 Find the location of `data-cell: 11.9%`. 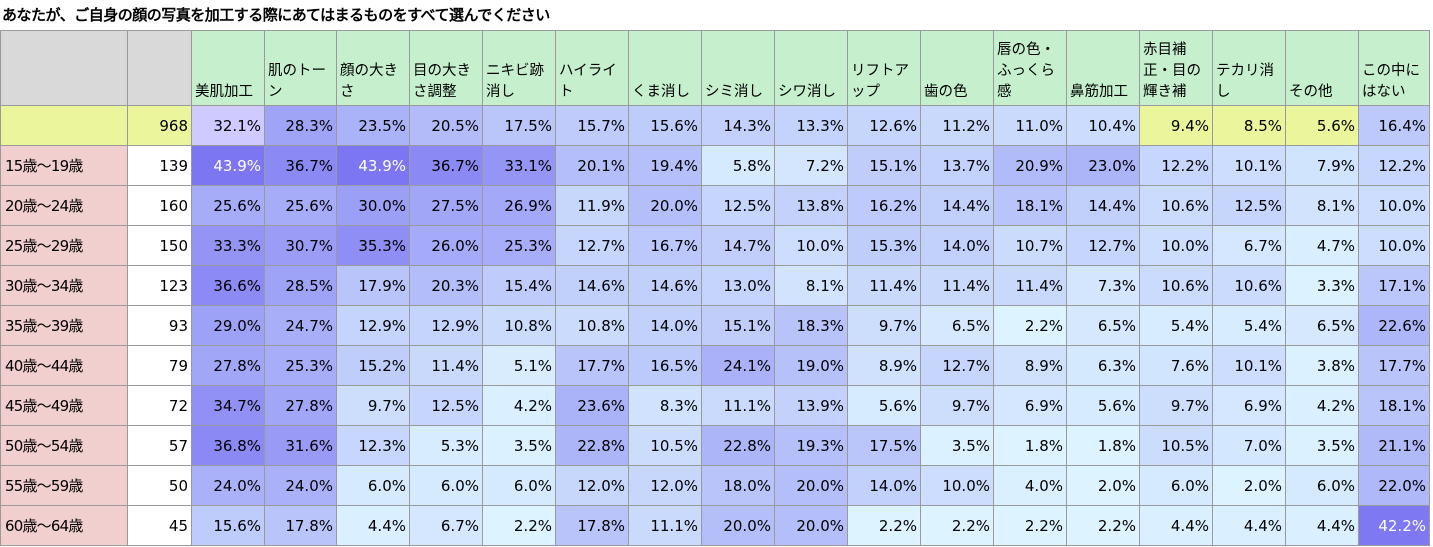

data-cell: 11.9% is located at coordinates (592, 206).